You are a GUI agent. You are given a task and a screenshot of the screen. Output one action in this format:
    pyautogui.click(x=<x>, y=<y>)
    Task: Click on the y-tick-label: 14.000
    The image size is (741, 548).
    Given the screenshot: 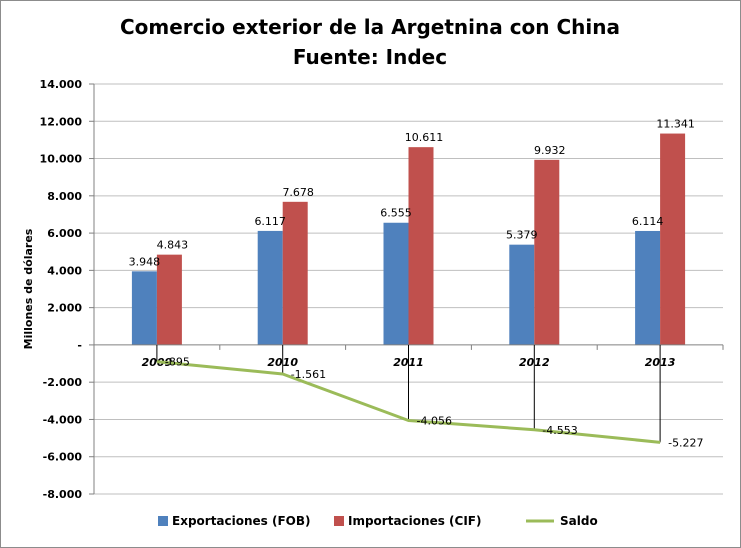 What is the action you would take?
    pyautogui.click(x=61, y=84)
    